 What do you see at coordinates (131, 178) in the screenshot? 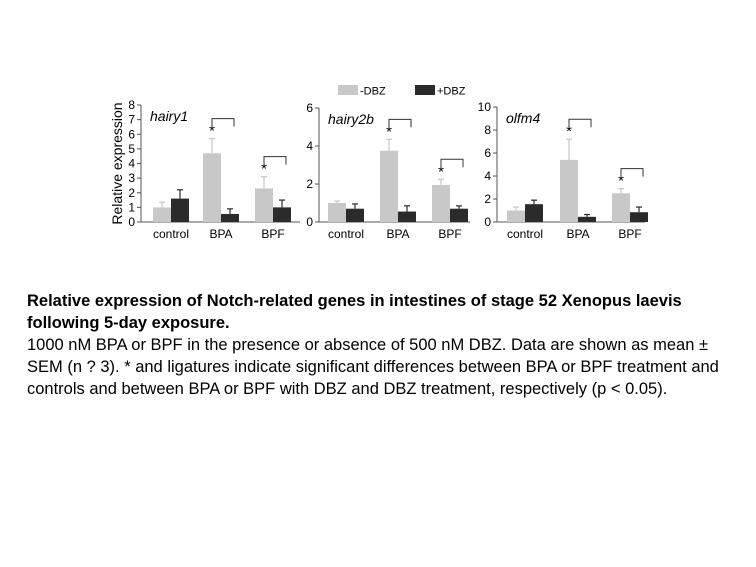
I see `y-tick-label: 3` at bounding box center [131, 178].